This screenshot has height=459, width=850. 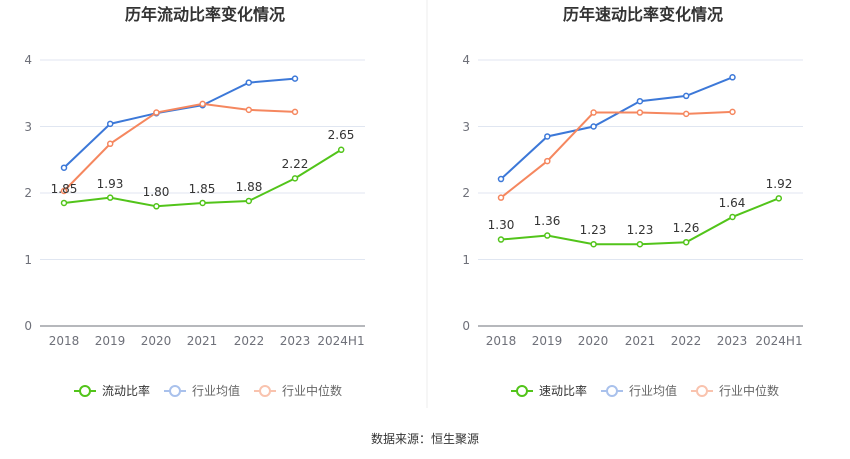 What do you see at coordinates (340, 341) in the screenshot?
I see `x-tick-label: 2024H1` at bounding box center [340, 341].